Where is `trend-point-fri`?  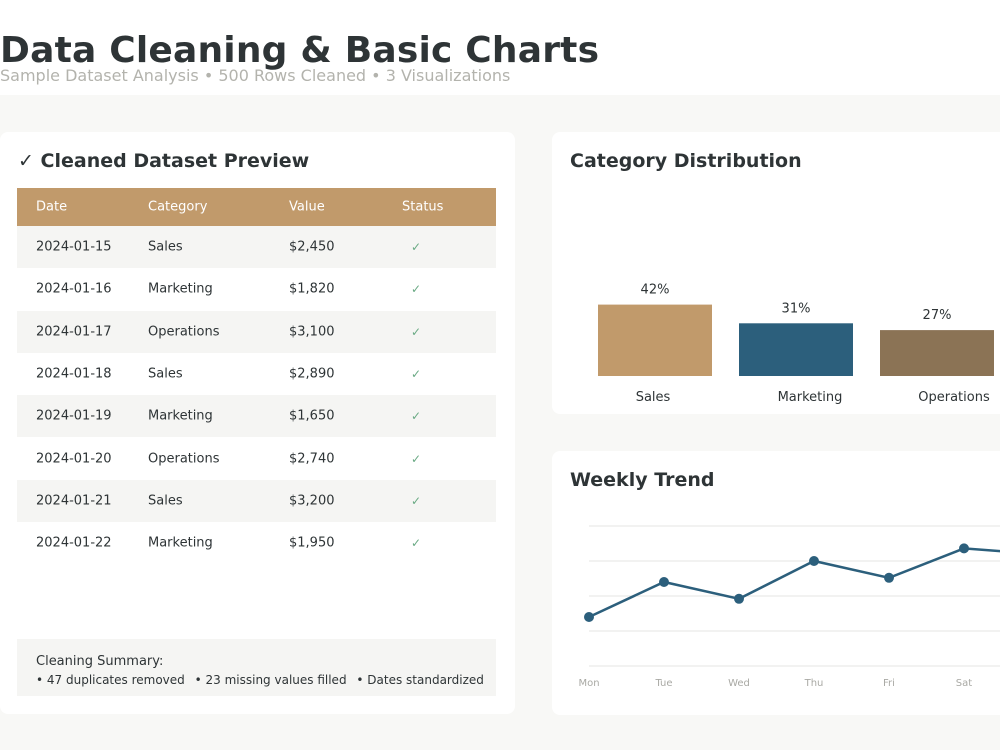 trend-point-fri is located at coordinates (889, 577).